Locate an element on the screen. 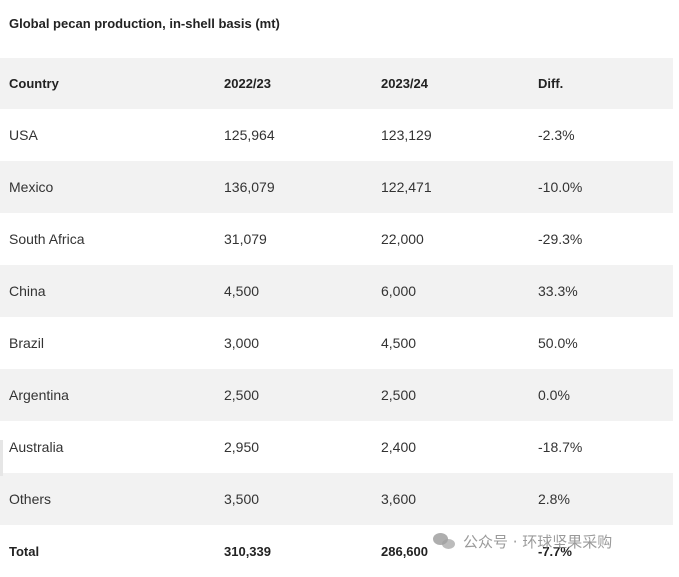 This screenshot has height=577, width=679. cell-2023-24: 22,000 is located at coordinates (402, 239).